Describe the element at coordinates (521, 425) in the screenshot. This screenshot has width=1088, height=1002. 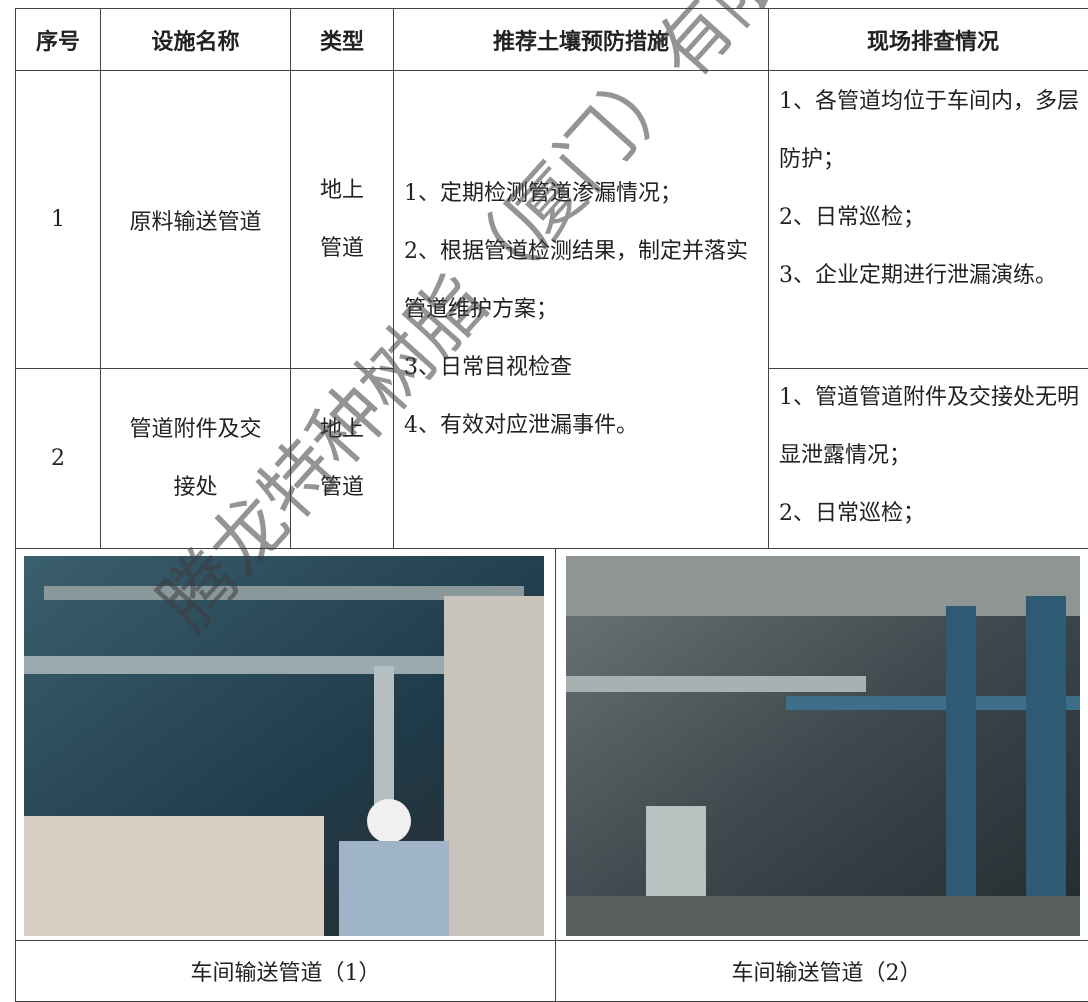
I see `measure-item: 4、有效对应泄漏事件。` at that location.